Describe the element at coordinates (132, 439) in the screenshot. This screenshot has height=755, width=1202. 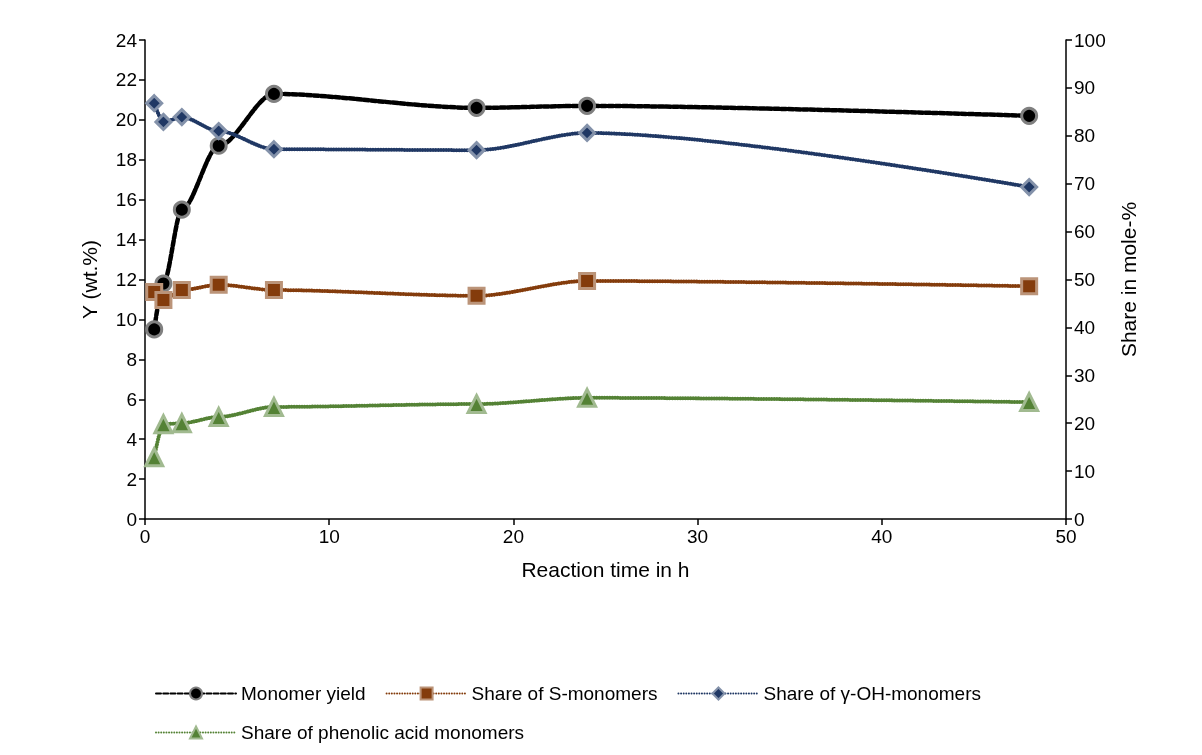
I see `y-tick-label: 4` at that location.